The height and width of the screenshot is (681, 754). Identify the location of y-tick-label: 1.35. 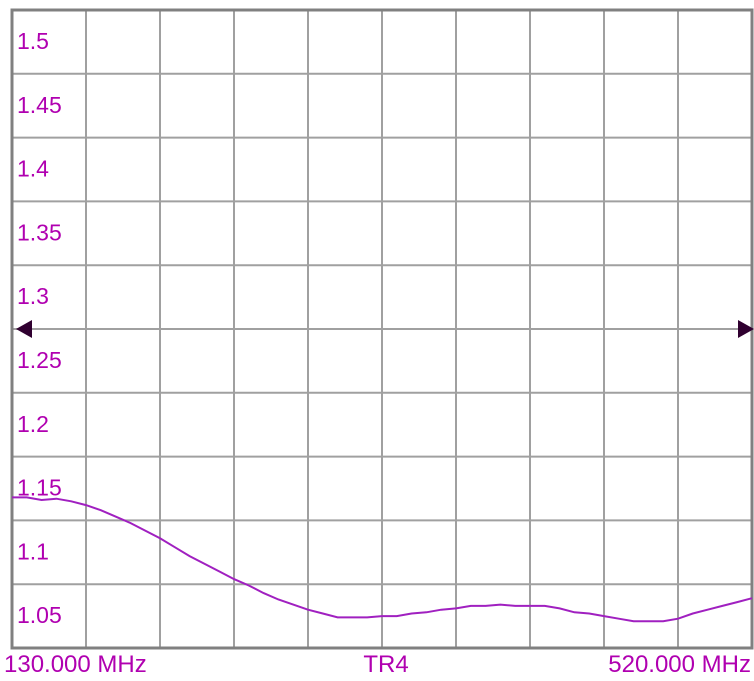
(39, 232).